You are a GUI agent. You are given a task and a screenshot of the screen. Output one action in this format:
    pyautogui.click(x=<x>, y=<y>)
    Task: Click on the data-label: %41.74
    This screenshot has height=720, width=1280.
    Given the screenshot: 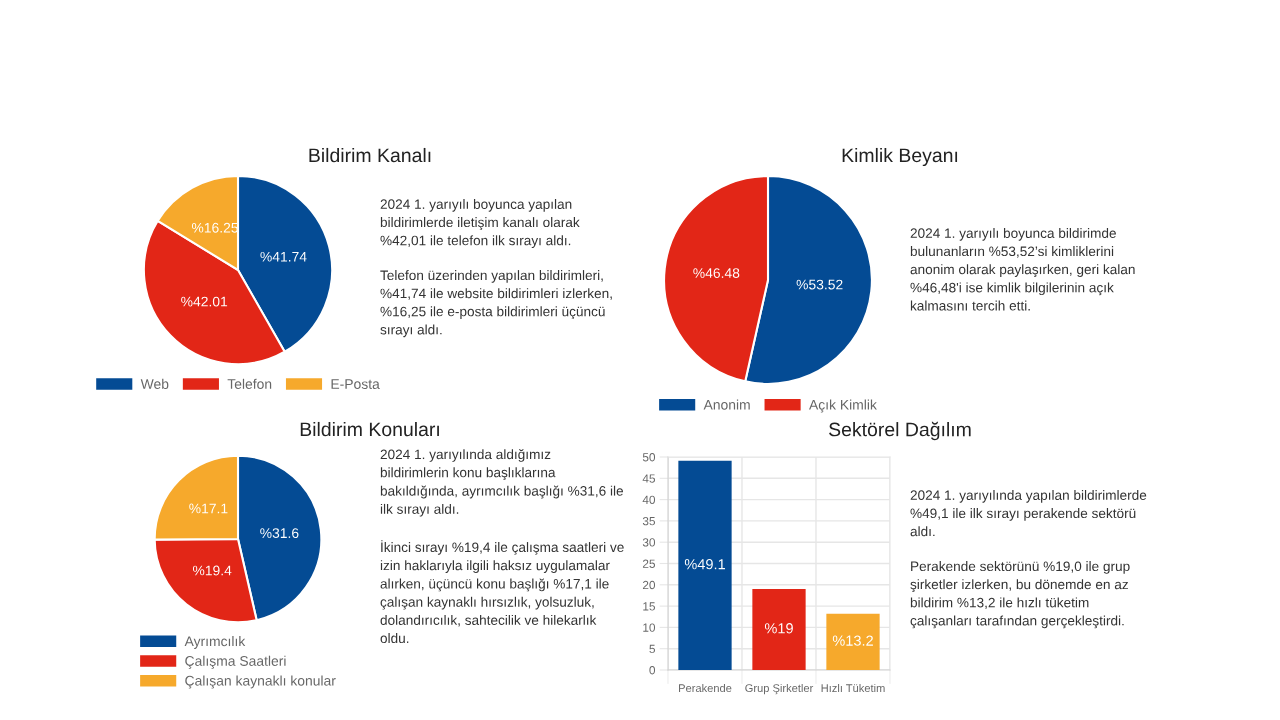 What is the action you would take?
    pyautogui.click(x=283, y=256)
    